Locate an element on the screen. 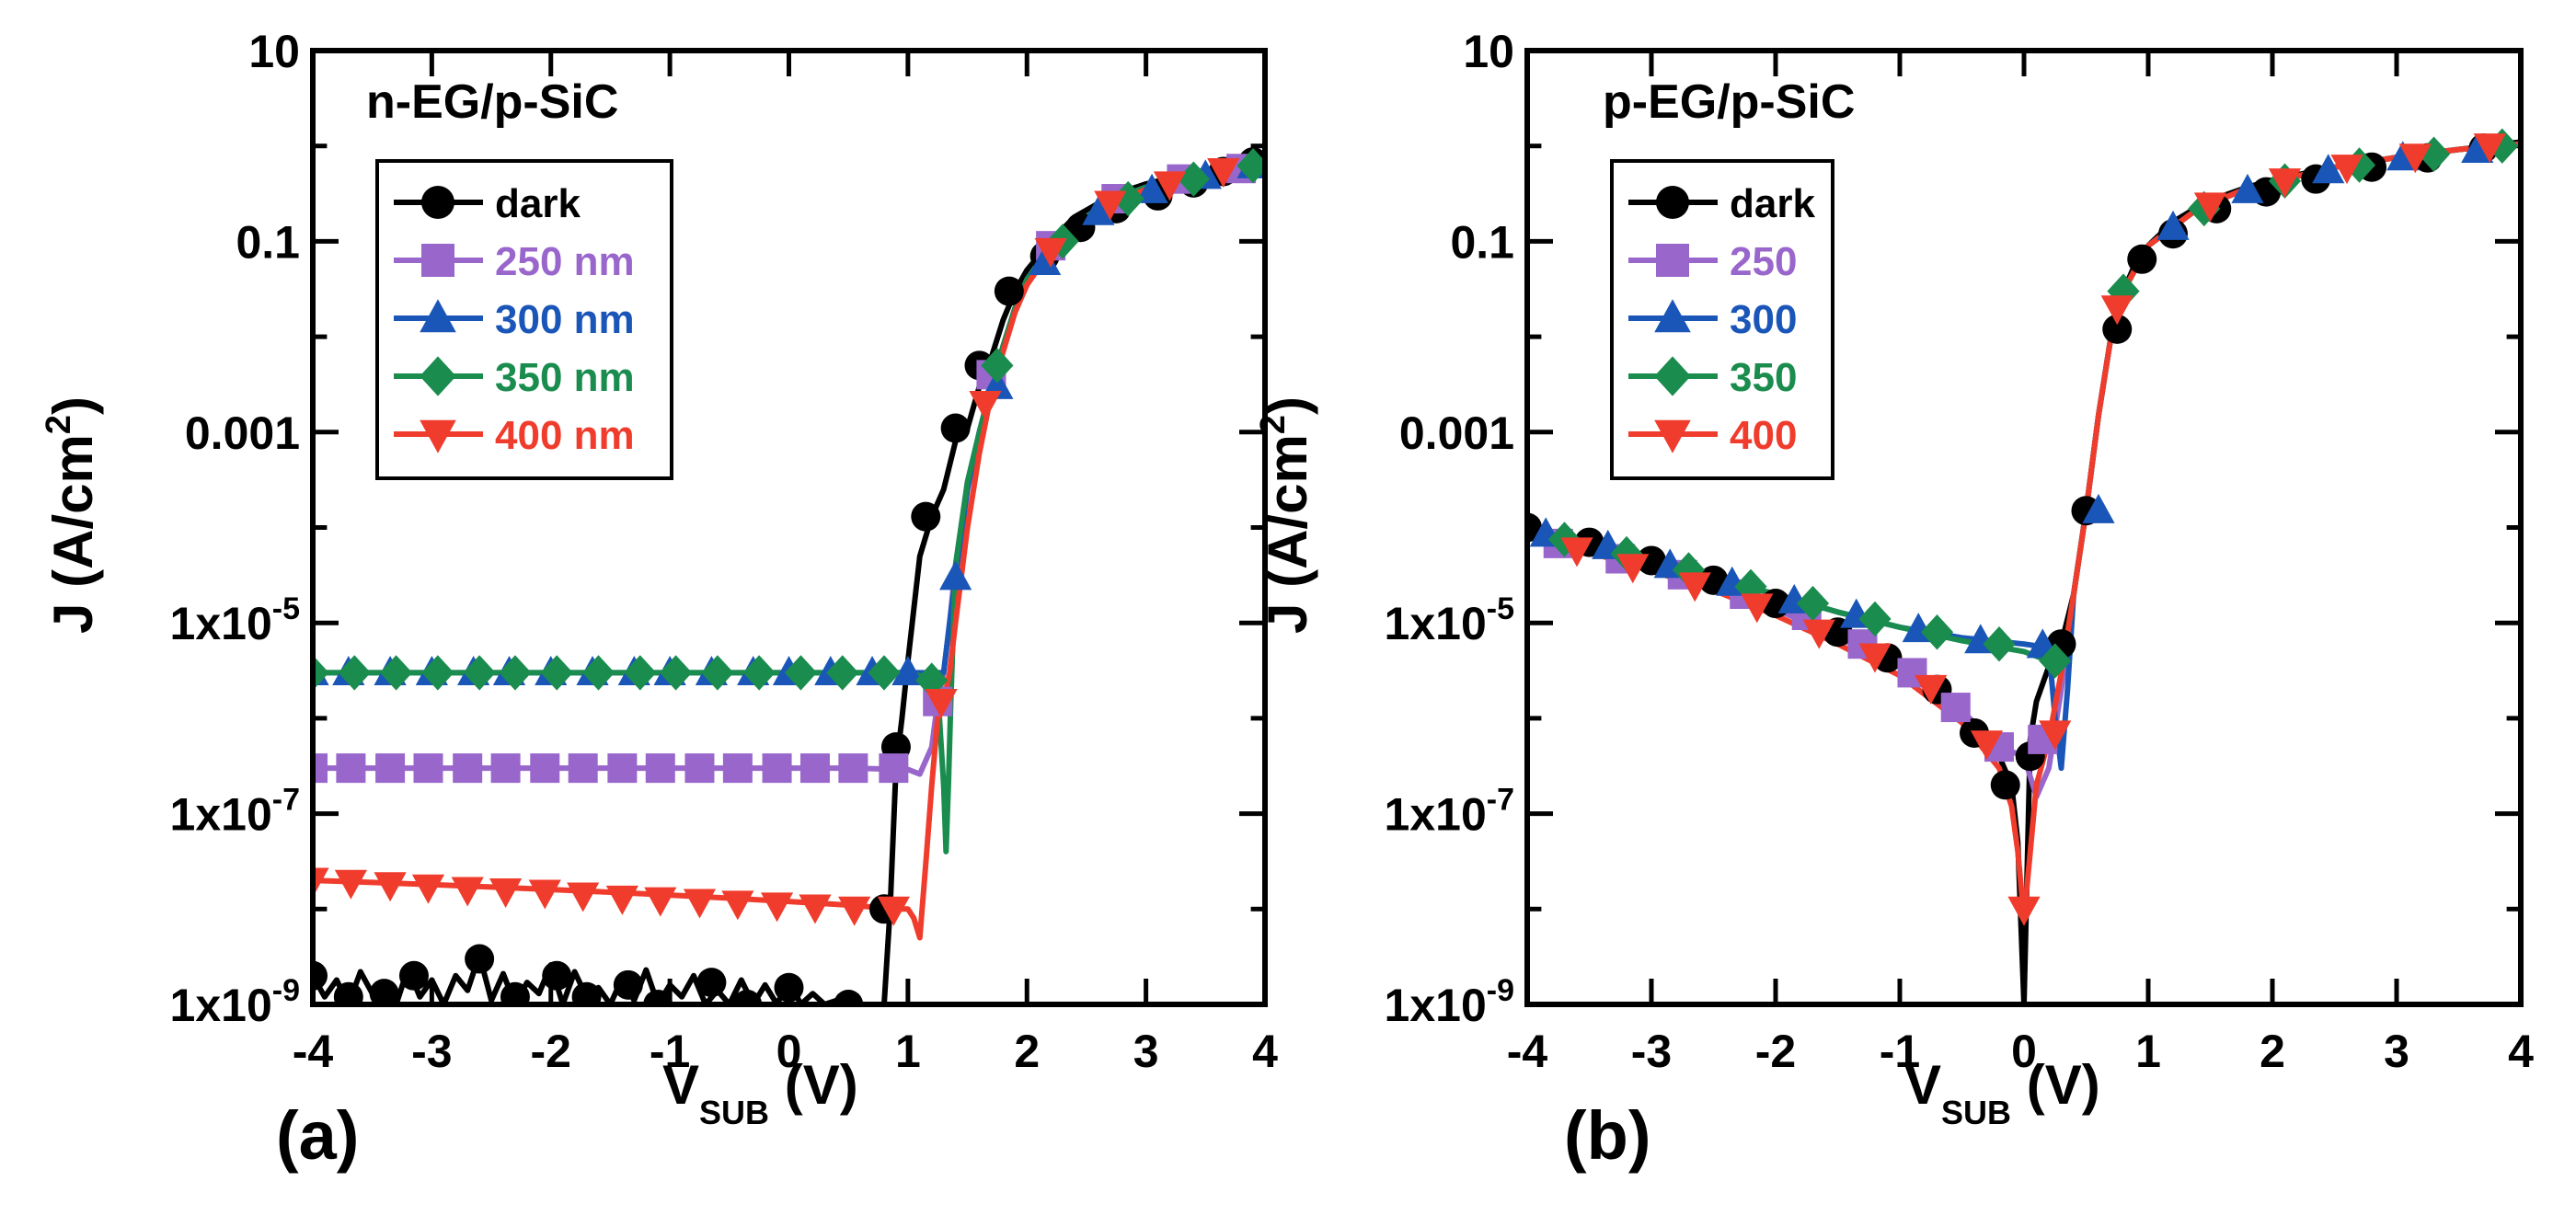  chart-title: p-EG/p-SiC is located at coordinates (1729, 102).